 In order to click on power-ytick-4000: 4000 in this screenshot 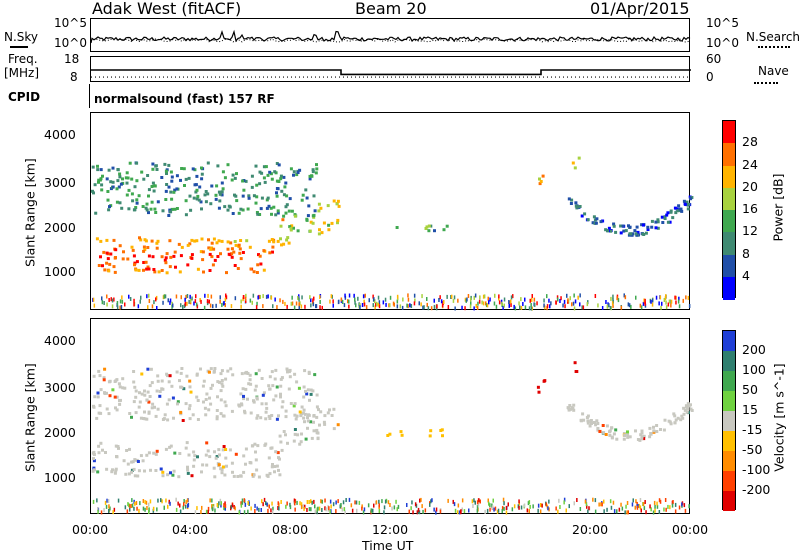, I will do `click(60, 134)`.